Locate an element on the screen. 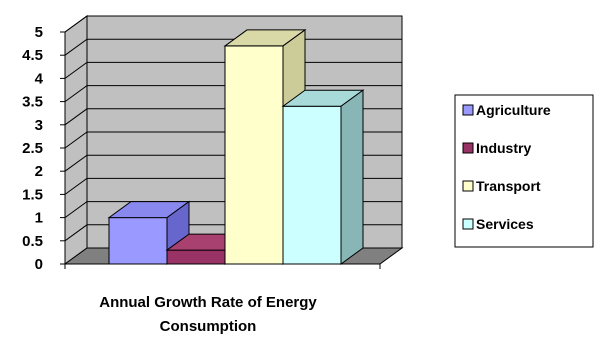 Image resolution: width=603 pixels, height=340 pixels. gridline is located at coordinates (233, 24).